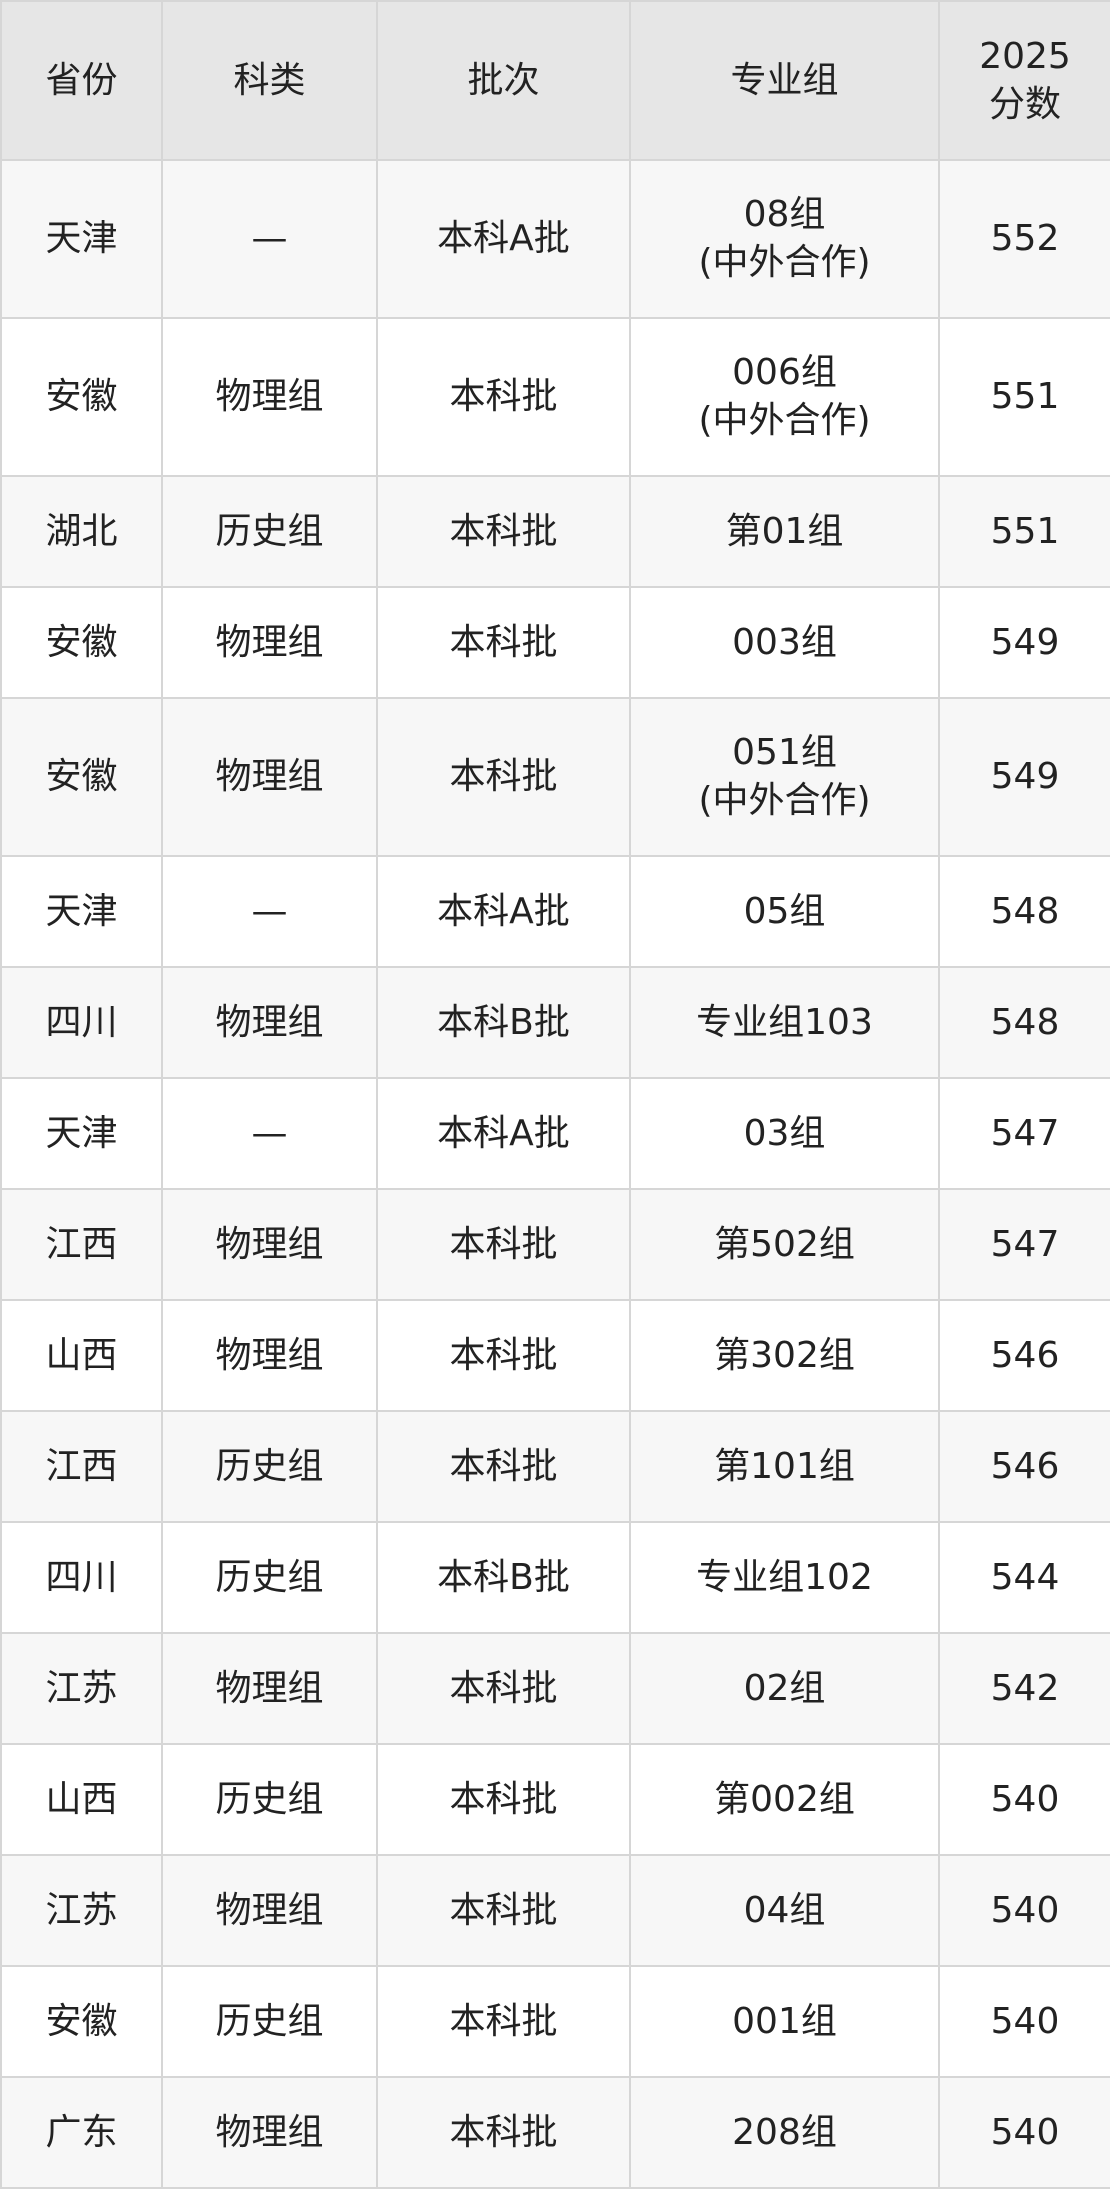 The image size is (1110, 2193). Describe the element at coordinates (555, 2132) in the screenshot. I see `table-row: 广东 物理组 本科批 208组 540` at that location.